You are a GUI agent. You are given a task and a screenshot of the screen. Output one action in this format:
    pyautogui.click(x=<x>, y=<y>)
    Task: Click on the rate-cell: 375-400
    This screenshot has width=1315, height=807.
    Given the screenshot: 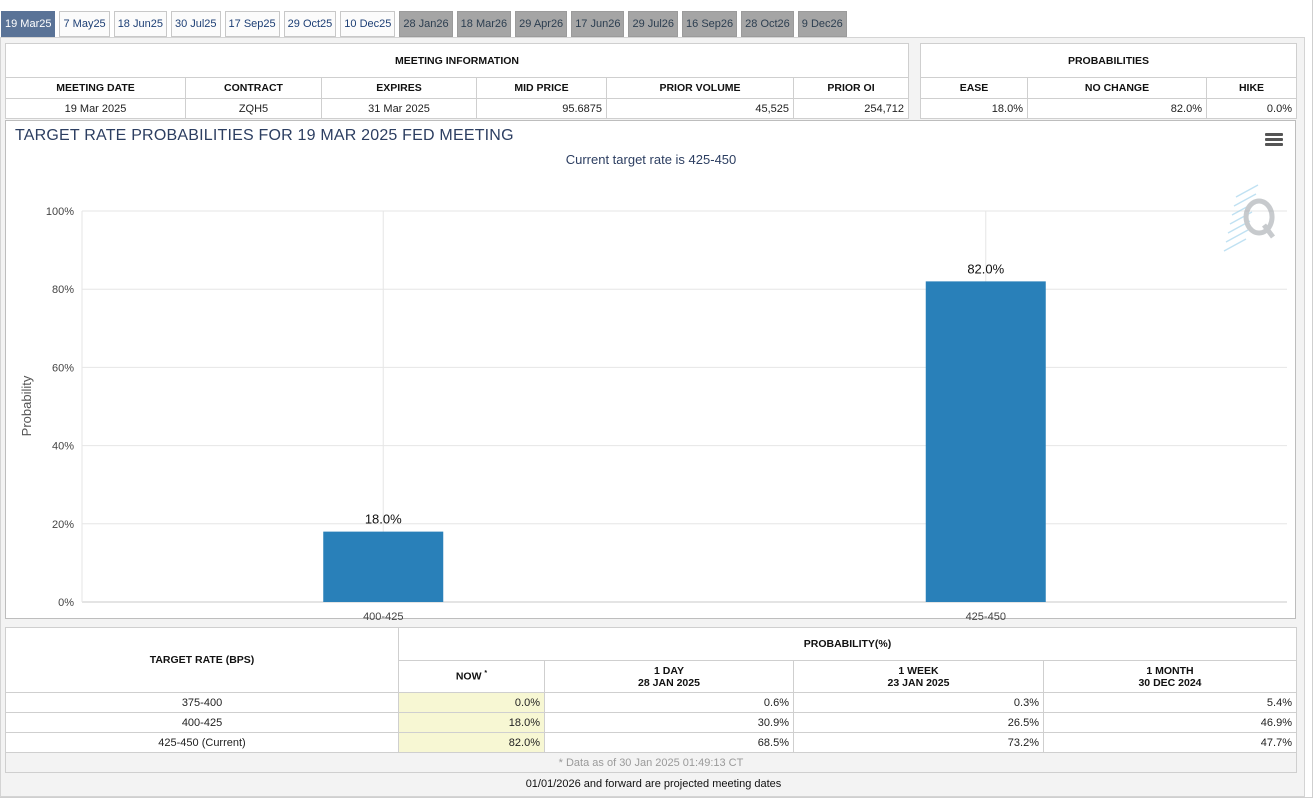 What is the action you would take?
    pyautogui.click(x=202, y=702)
    